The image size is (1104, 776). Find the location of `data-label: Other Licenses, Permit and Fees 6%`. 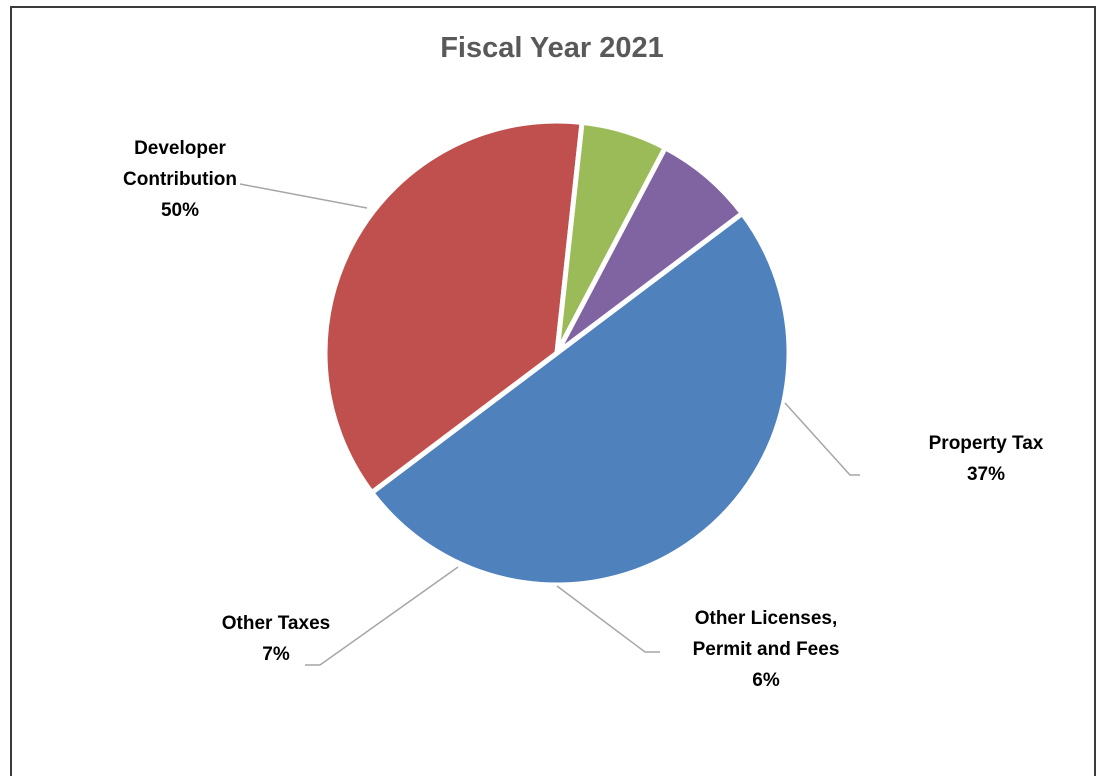

data-label: Other Licenses, Permit and Fees 6% is located at coordinates (766, 649).